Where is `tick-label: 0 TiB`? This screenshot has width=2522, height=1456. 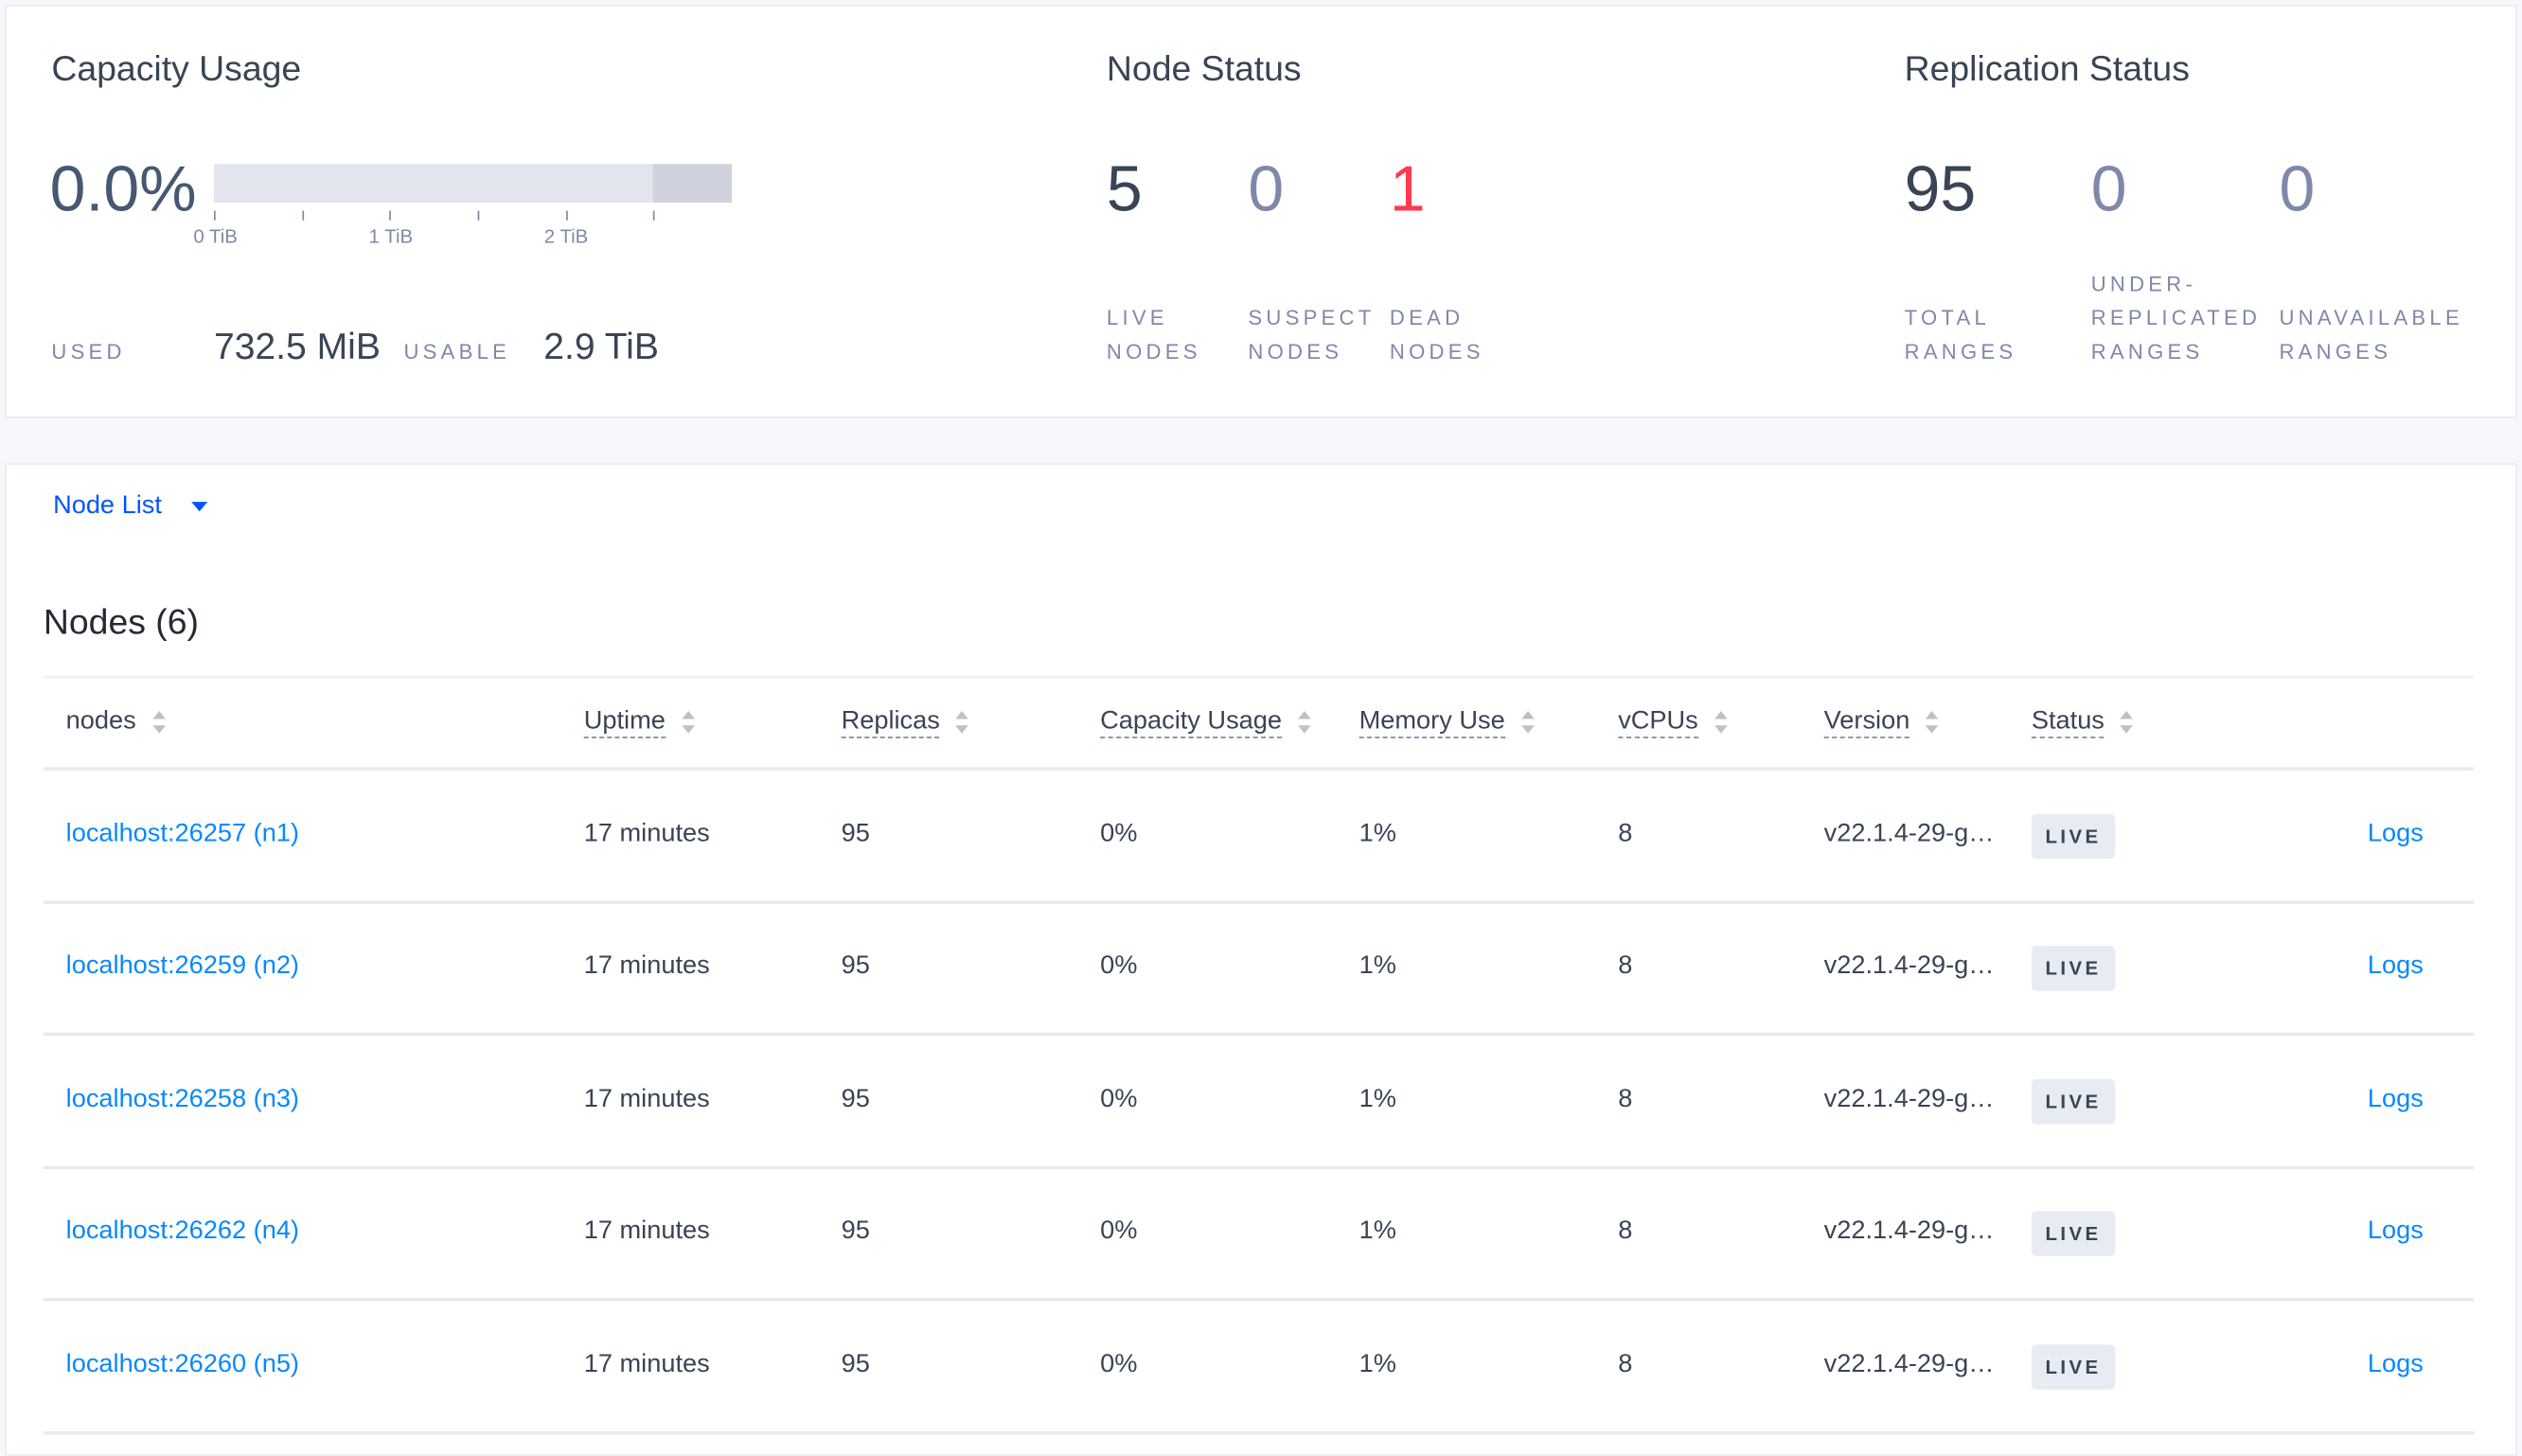
tick-label: 0 TiB is located at coordinates (215, 236).